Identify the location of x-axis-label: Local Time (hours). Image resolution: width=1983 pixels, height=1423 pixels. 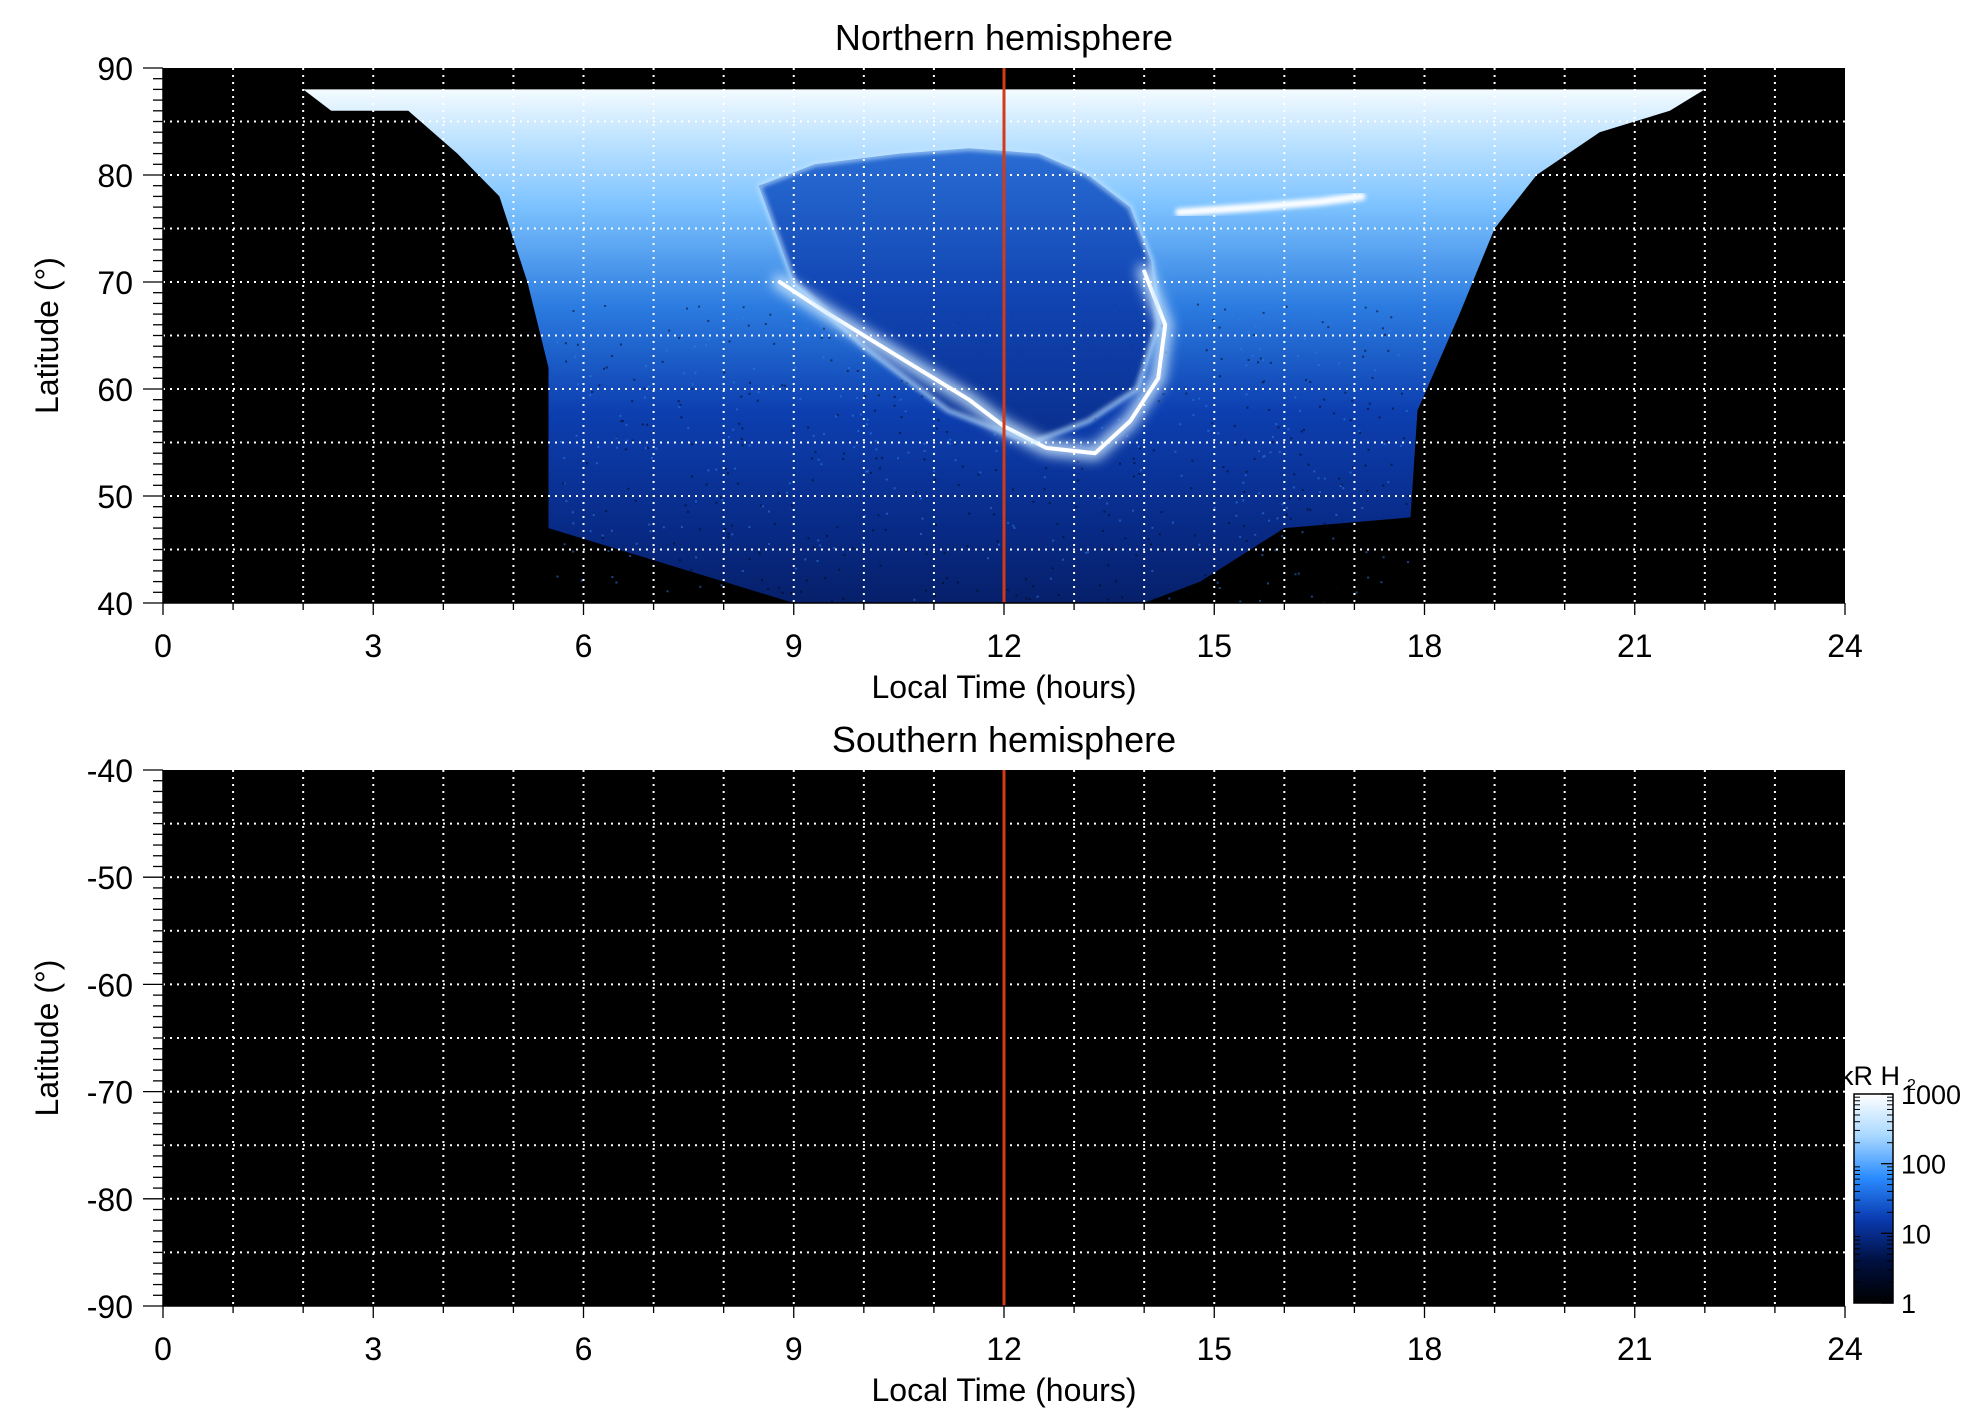
(1004, 687).